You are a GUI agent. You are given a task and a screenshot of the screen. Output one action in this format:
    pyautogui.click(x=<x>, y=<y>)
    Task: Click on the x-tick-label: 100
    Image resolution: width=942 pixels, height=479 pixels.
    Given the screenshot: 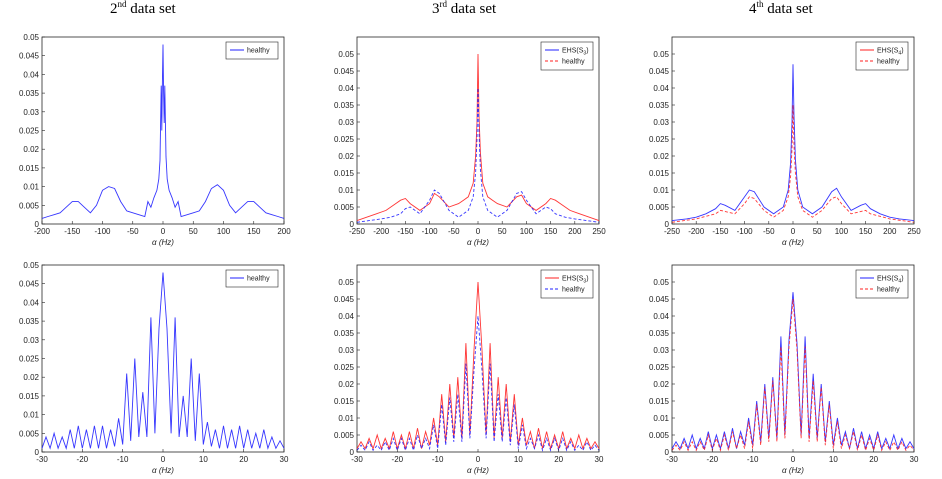 What is the action you would take?
    pyautogui.click(x=527, y=231)
    